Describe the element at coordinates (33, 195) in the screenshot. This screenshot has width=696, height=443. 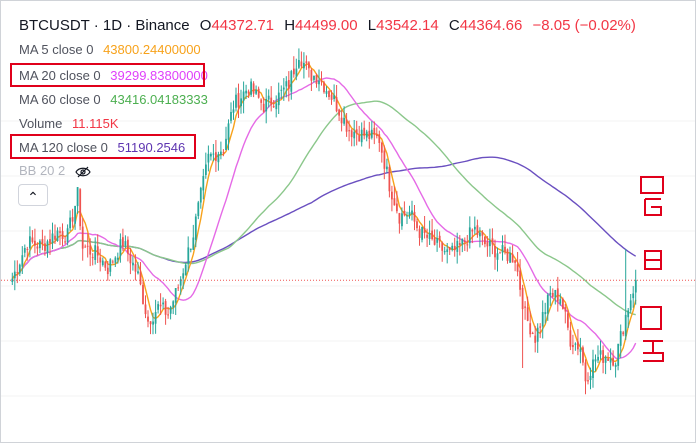
I see `collapse-legend-button: ⌃` at that location.